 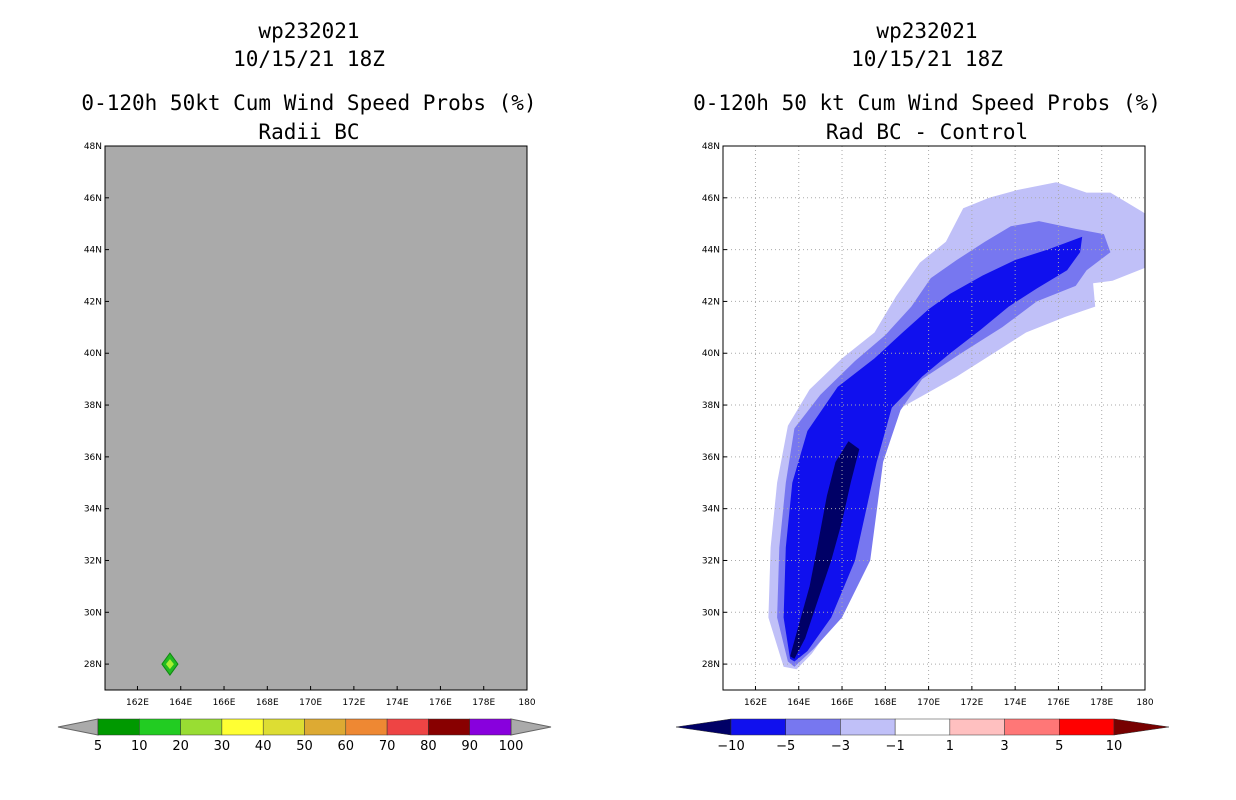 What do you see at coordinates (428, 746) in the screenshot?
I see `colorbar-label: 80` at bounding box center [428, 746].